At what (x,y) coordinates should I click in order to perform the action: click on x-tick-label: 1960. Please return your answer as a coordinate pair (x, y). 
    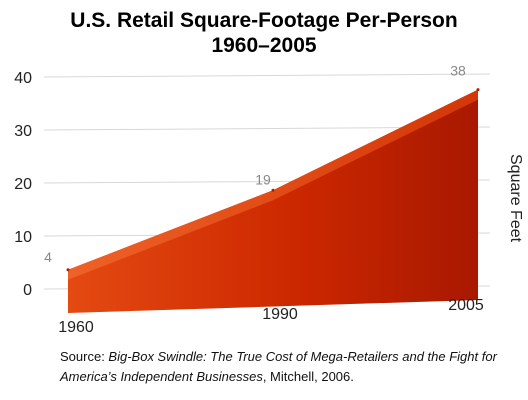
    Looking at the image, I should click on (76, 327).